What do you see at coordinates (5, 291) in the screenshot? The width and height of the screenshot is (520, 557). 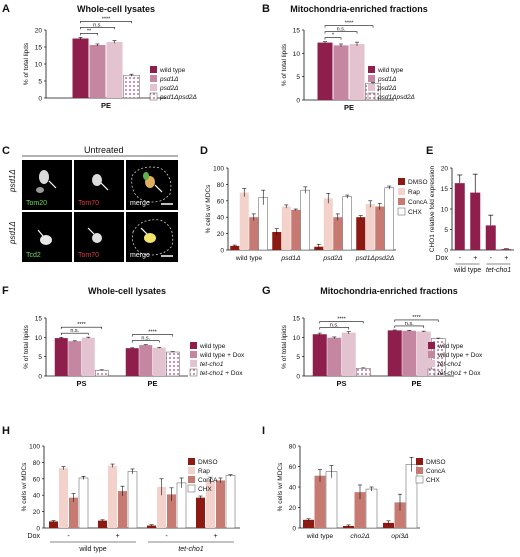 I see `panel-label-f: F` at bounding box center [5, 291].